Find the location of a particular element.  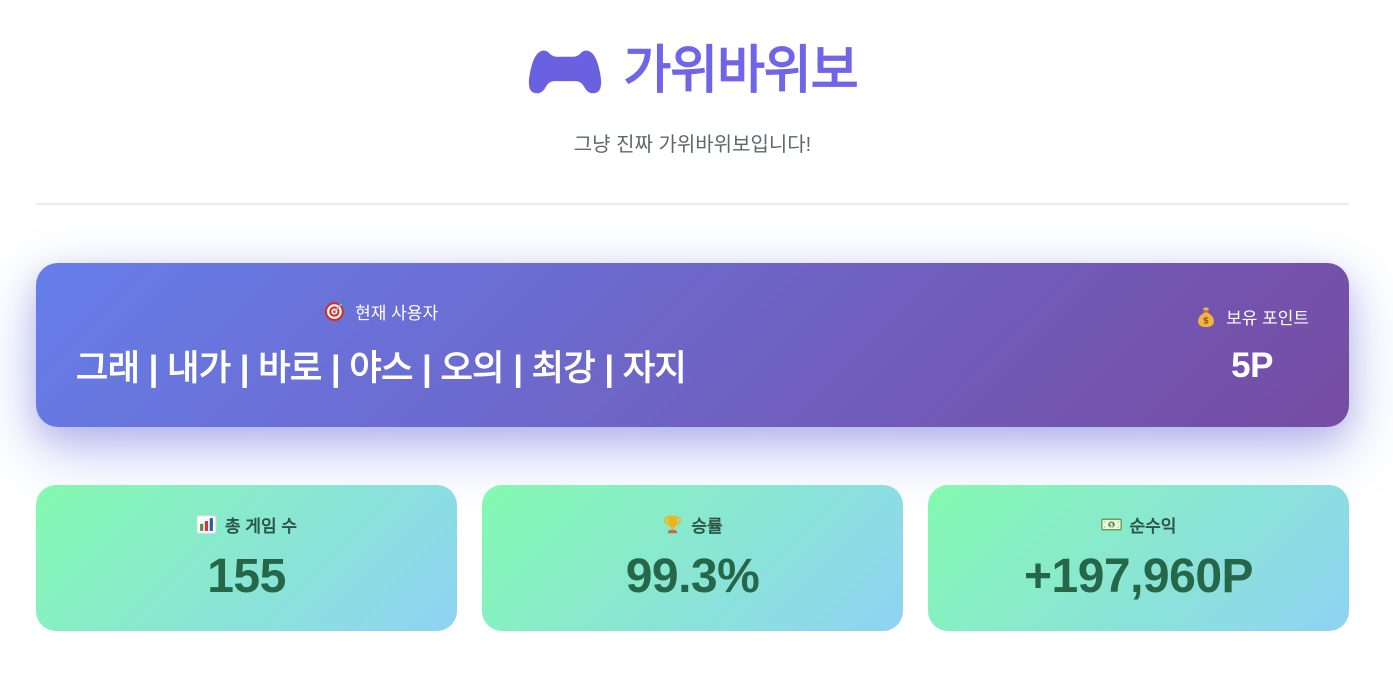

divider is located at coordinates (692, 203).